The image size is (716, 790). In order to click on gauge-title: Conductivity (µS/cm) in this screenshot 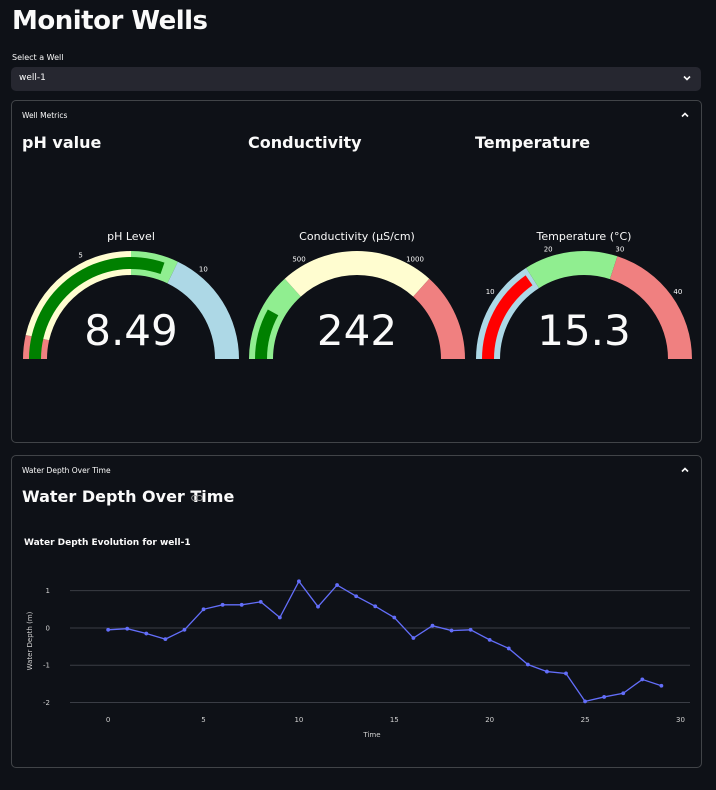, I will do `click(357, 236)`.